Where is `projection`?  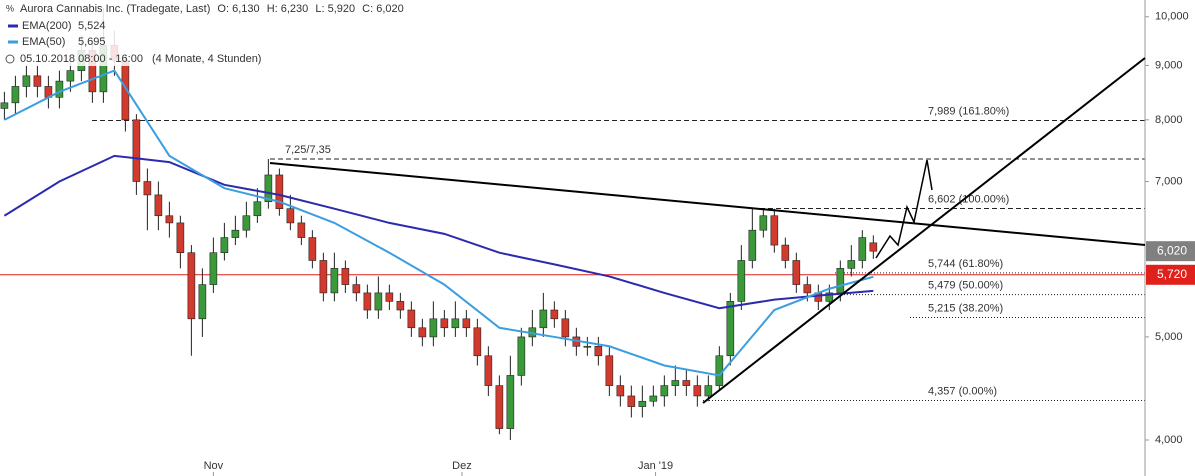 projection is located at coordinates (904, 209).